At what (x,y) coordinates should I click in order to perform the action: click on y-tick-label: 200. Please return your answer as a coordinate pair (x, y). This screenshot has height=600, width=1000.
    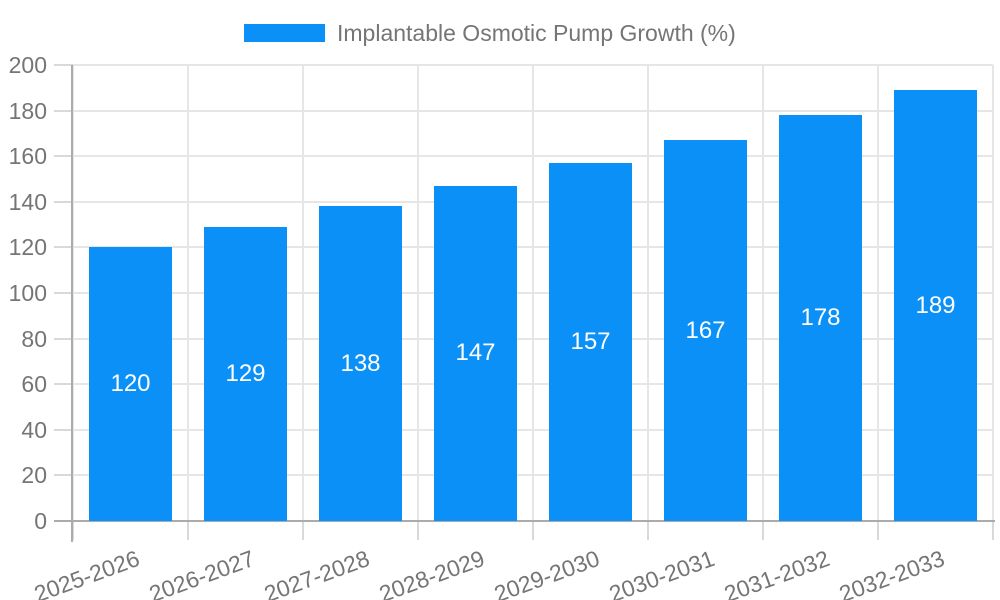
    Looking at the image, I should click on (27, 65).